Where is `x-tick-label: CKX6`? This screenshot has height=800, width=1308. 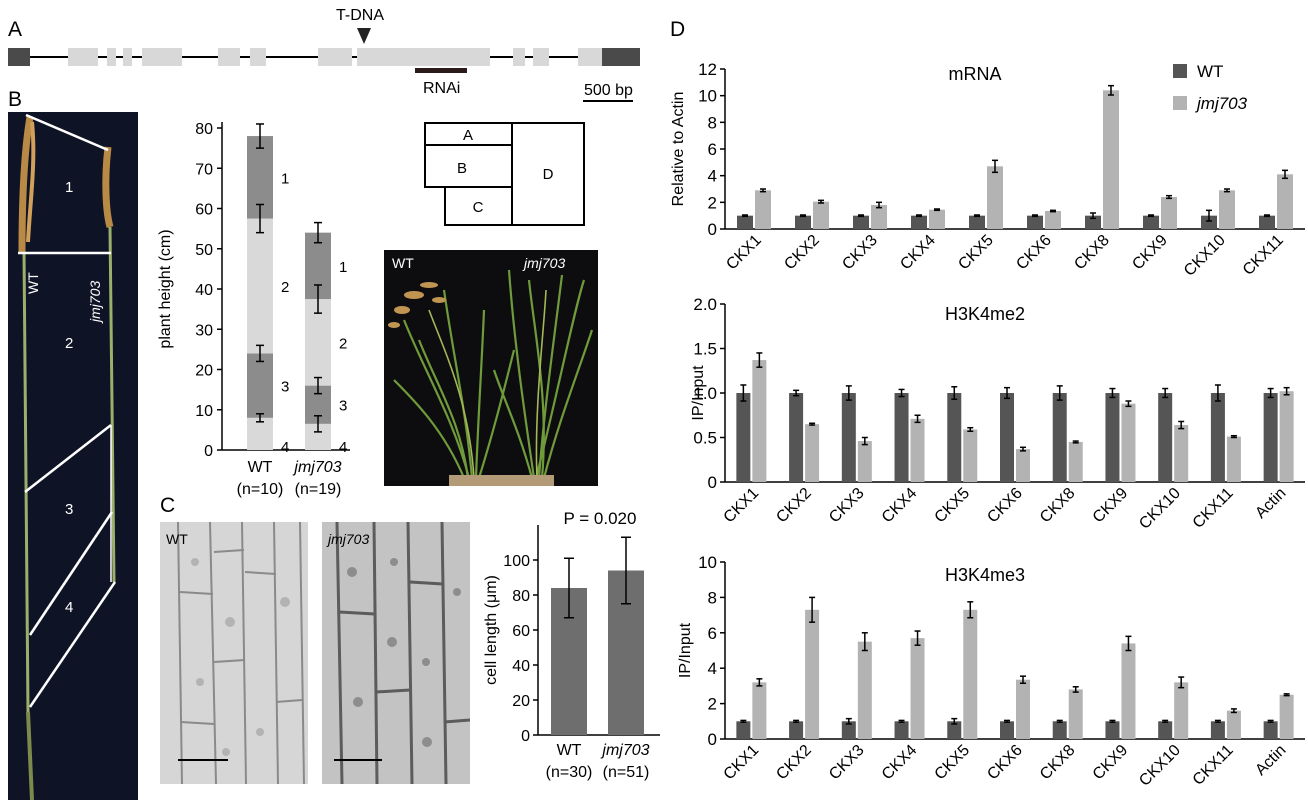 x-tick-label: CKX6 is located at coordinates (1005, 763).